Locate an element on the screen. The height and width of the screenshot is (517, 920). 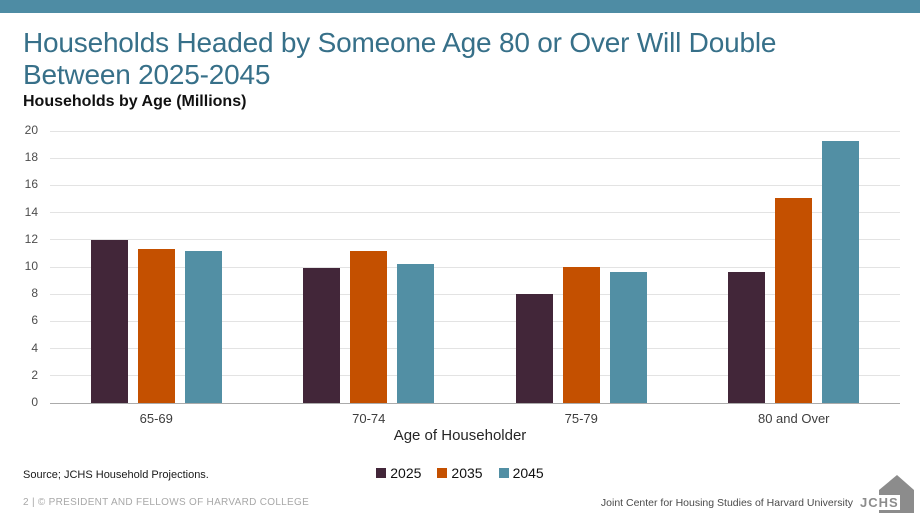
x-axis-line is located at coordinates (475, 403).